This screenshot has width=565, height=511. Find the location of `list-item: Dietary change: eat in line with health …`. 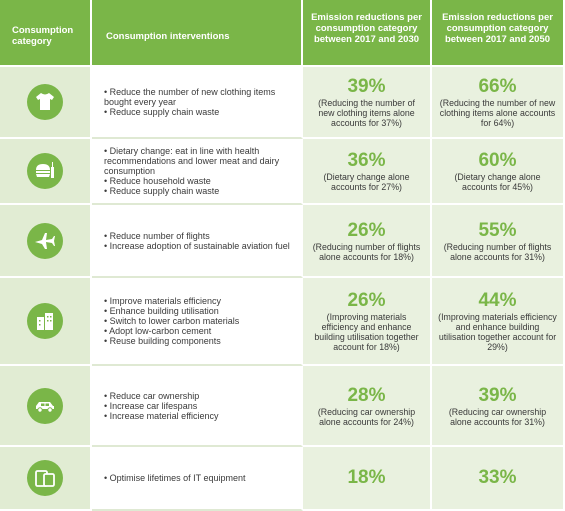

list-item: Dietary change: eat in line with health … is located at coordinates (198, 161).